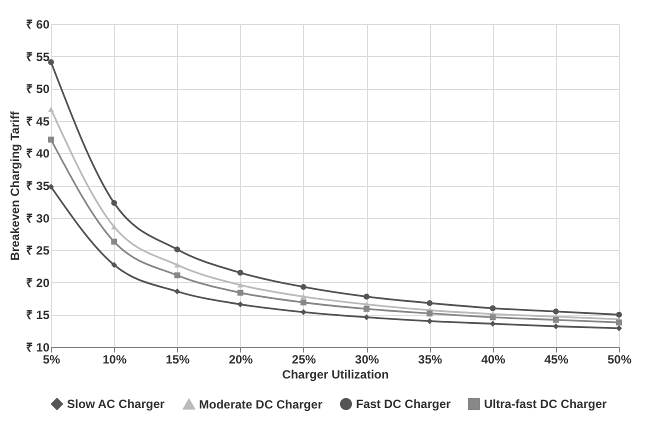 The image size is (650, 421). What do you see at coordinates (38, 57) in the screenshot?
I see `y-tick-label: ₹ 55` at bounding box center [38, 57].